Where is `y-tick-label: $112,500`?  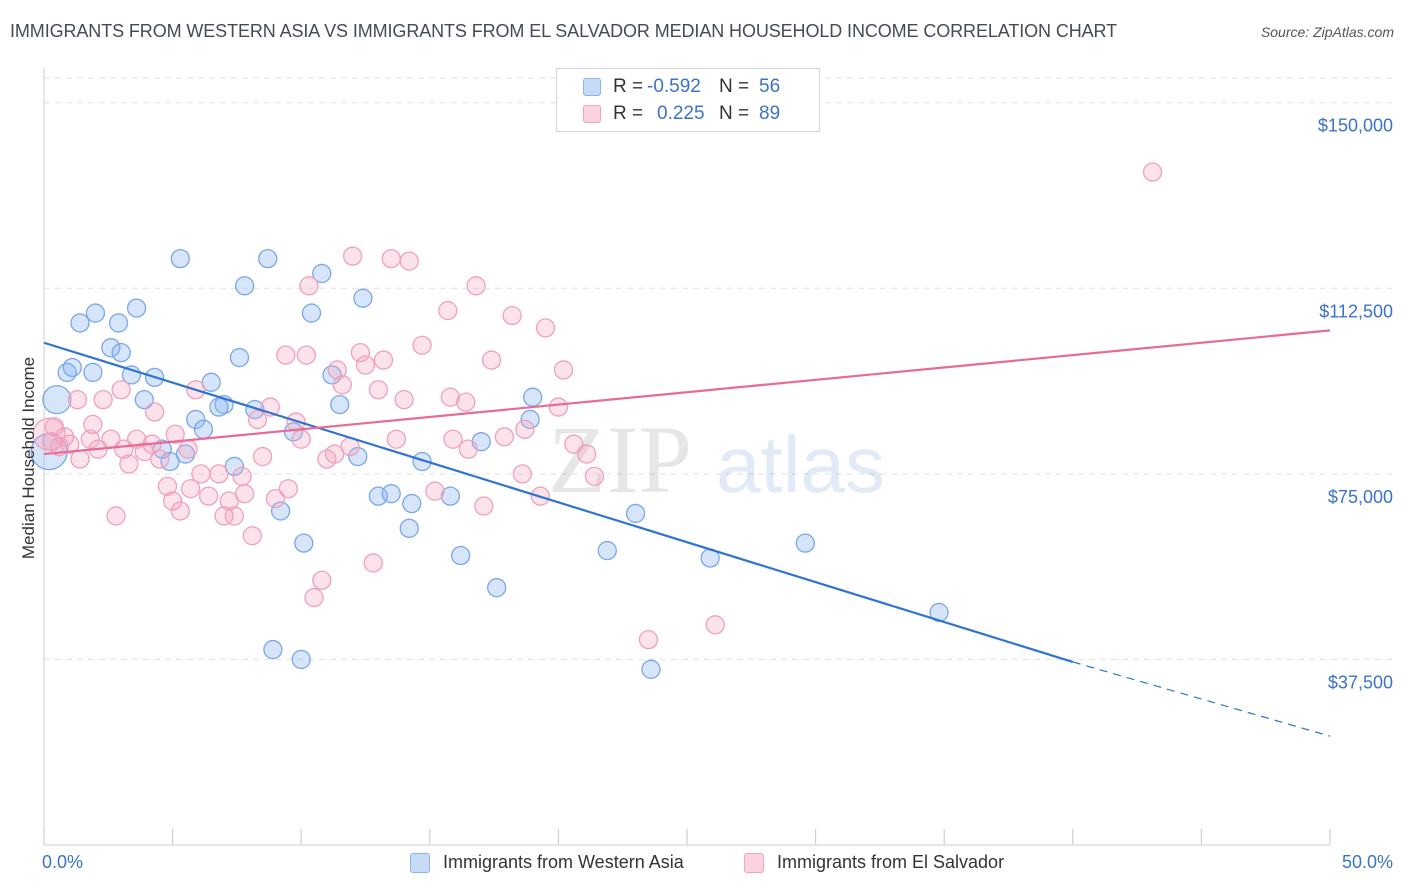
y-tick-label: $112,500 is located at coordinates (1356, 311).